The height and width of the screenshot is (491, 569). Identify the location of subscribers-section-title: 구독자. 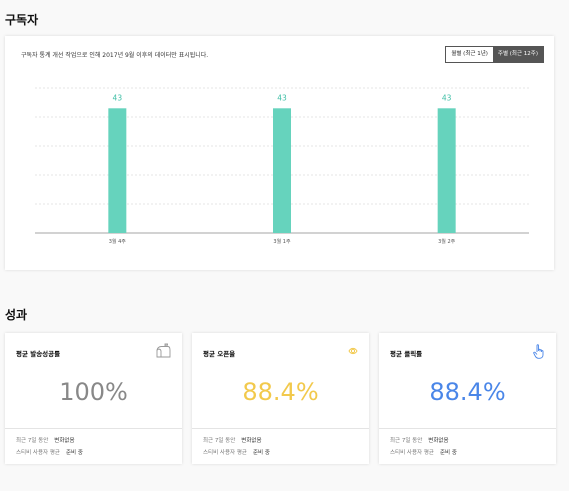
(22, 20).